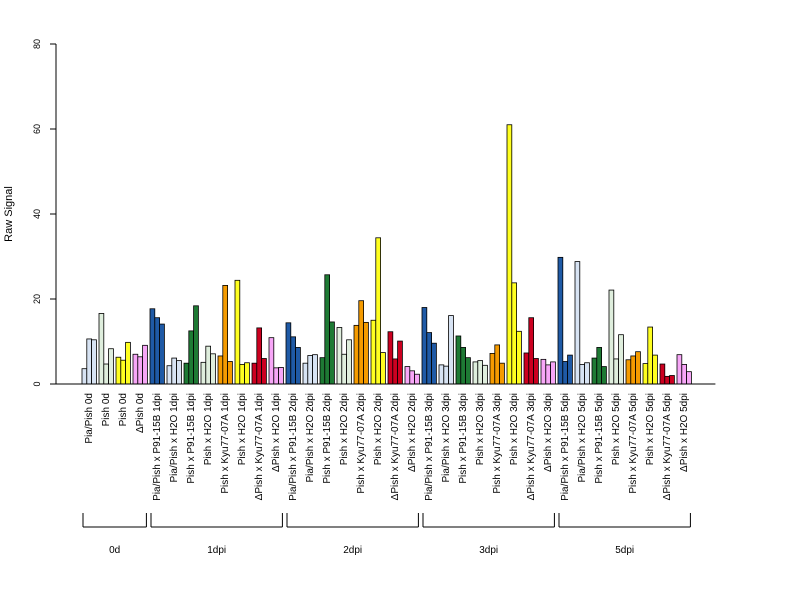  What do you see at coordinates (114, 550) in the screenshot?
I see `group-label: 0d` at bounding box center [114, 550].